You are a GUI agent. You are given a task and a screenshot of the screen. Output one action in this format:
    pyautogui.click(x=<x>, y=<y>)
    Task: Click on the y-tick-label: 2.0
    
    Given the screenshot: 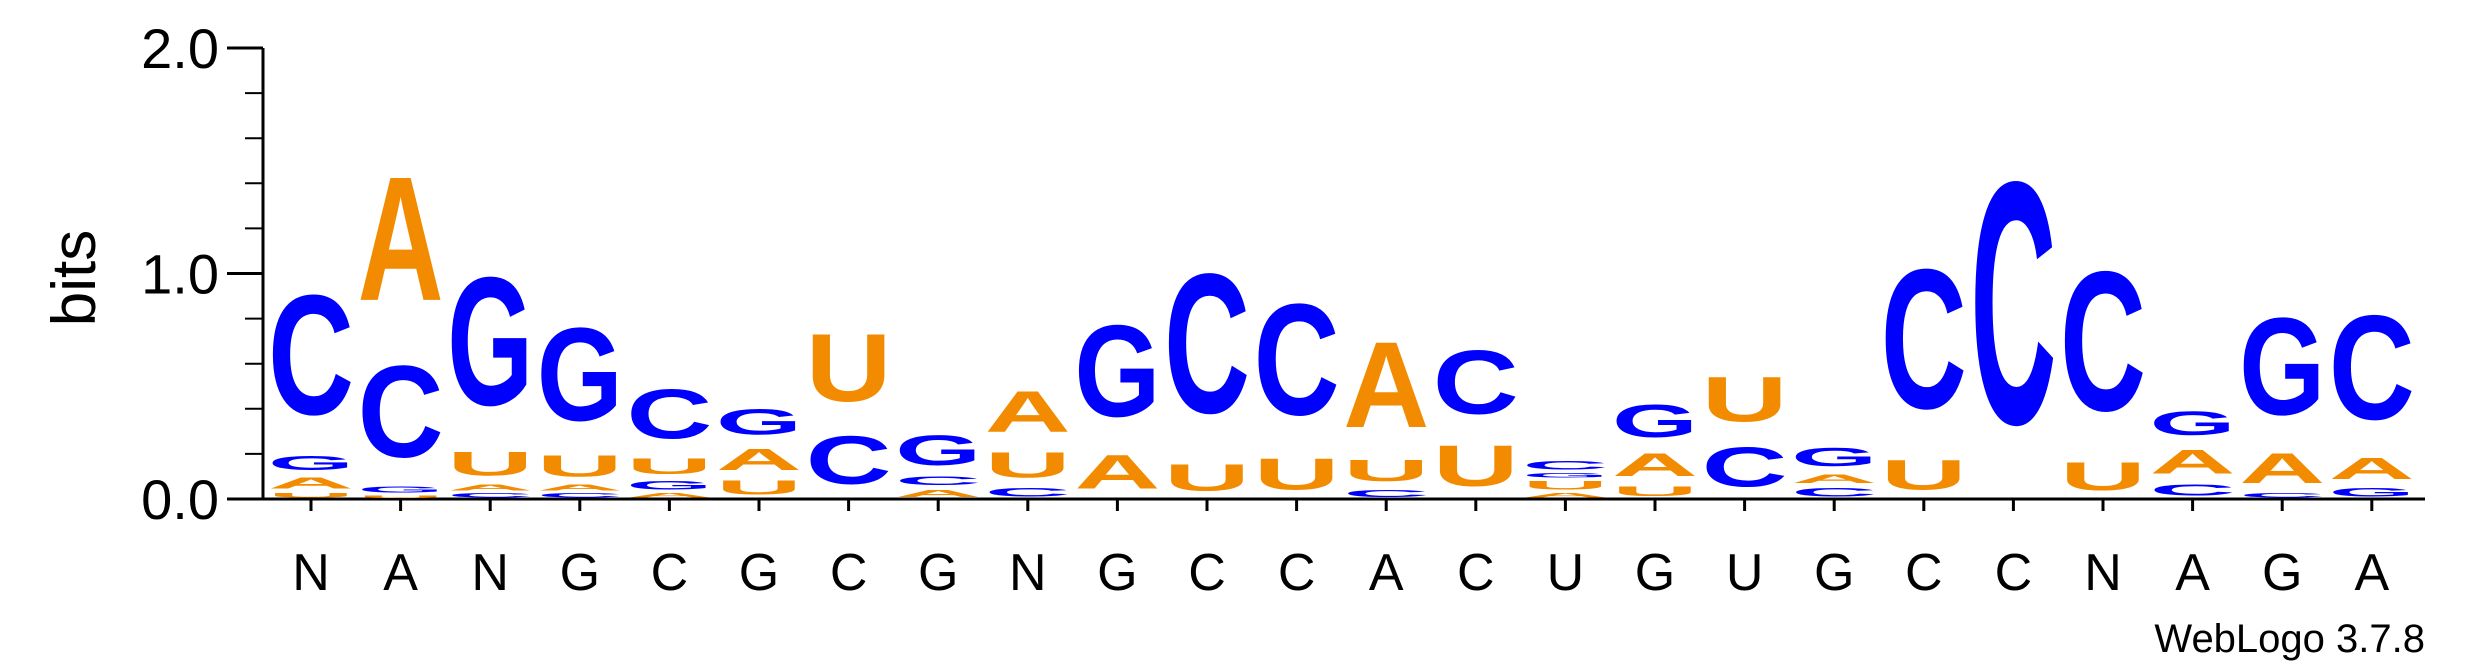 What is the action you would take?
    pyautogui.click(x=180, y=48)
    